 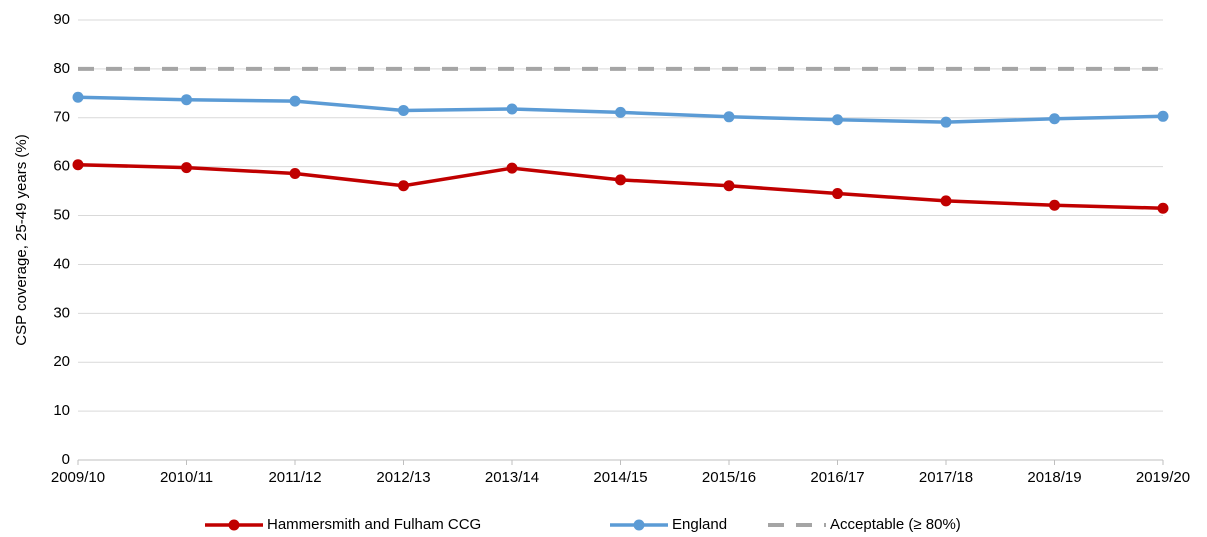 I want to click on x-tick-label: 2018/19, so click(x=1054, y=477).